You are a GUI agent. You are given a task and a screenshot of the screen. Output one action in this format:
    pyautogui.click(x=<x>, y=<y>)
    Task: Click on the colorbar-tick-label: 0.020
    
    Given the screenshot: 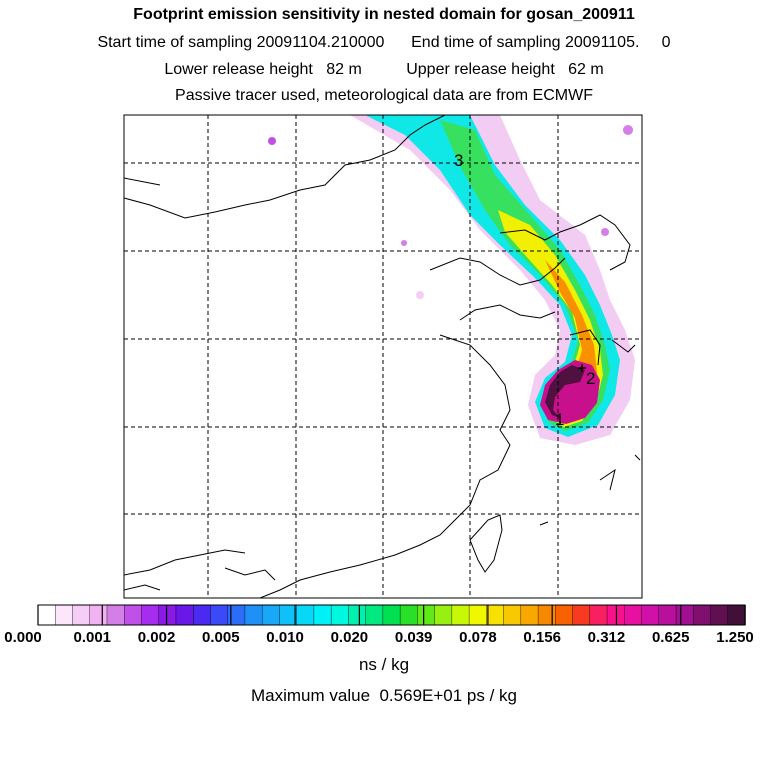 What is the action you would take?
    pyautogui.click(x=349, y=637)
    